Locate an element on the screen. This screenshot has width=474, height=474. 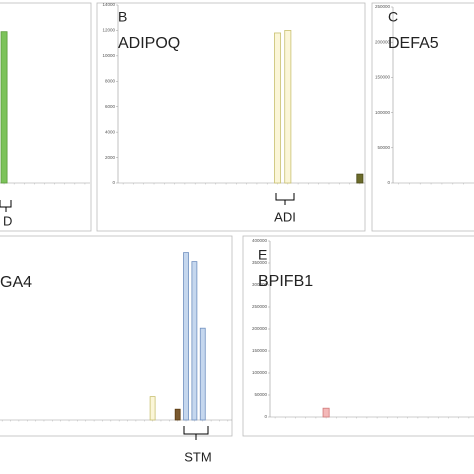
y-tick-label: 400000 is located at coordinates (260, 240).